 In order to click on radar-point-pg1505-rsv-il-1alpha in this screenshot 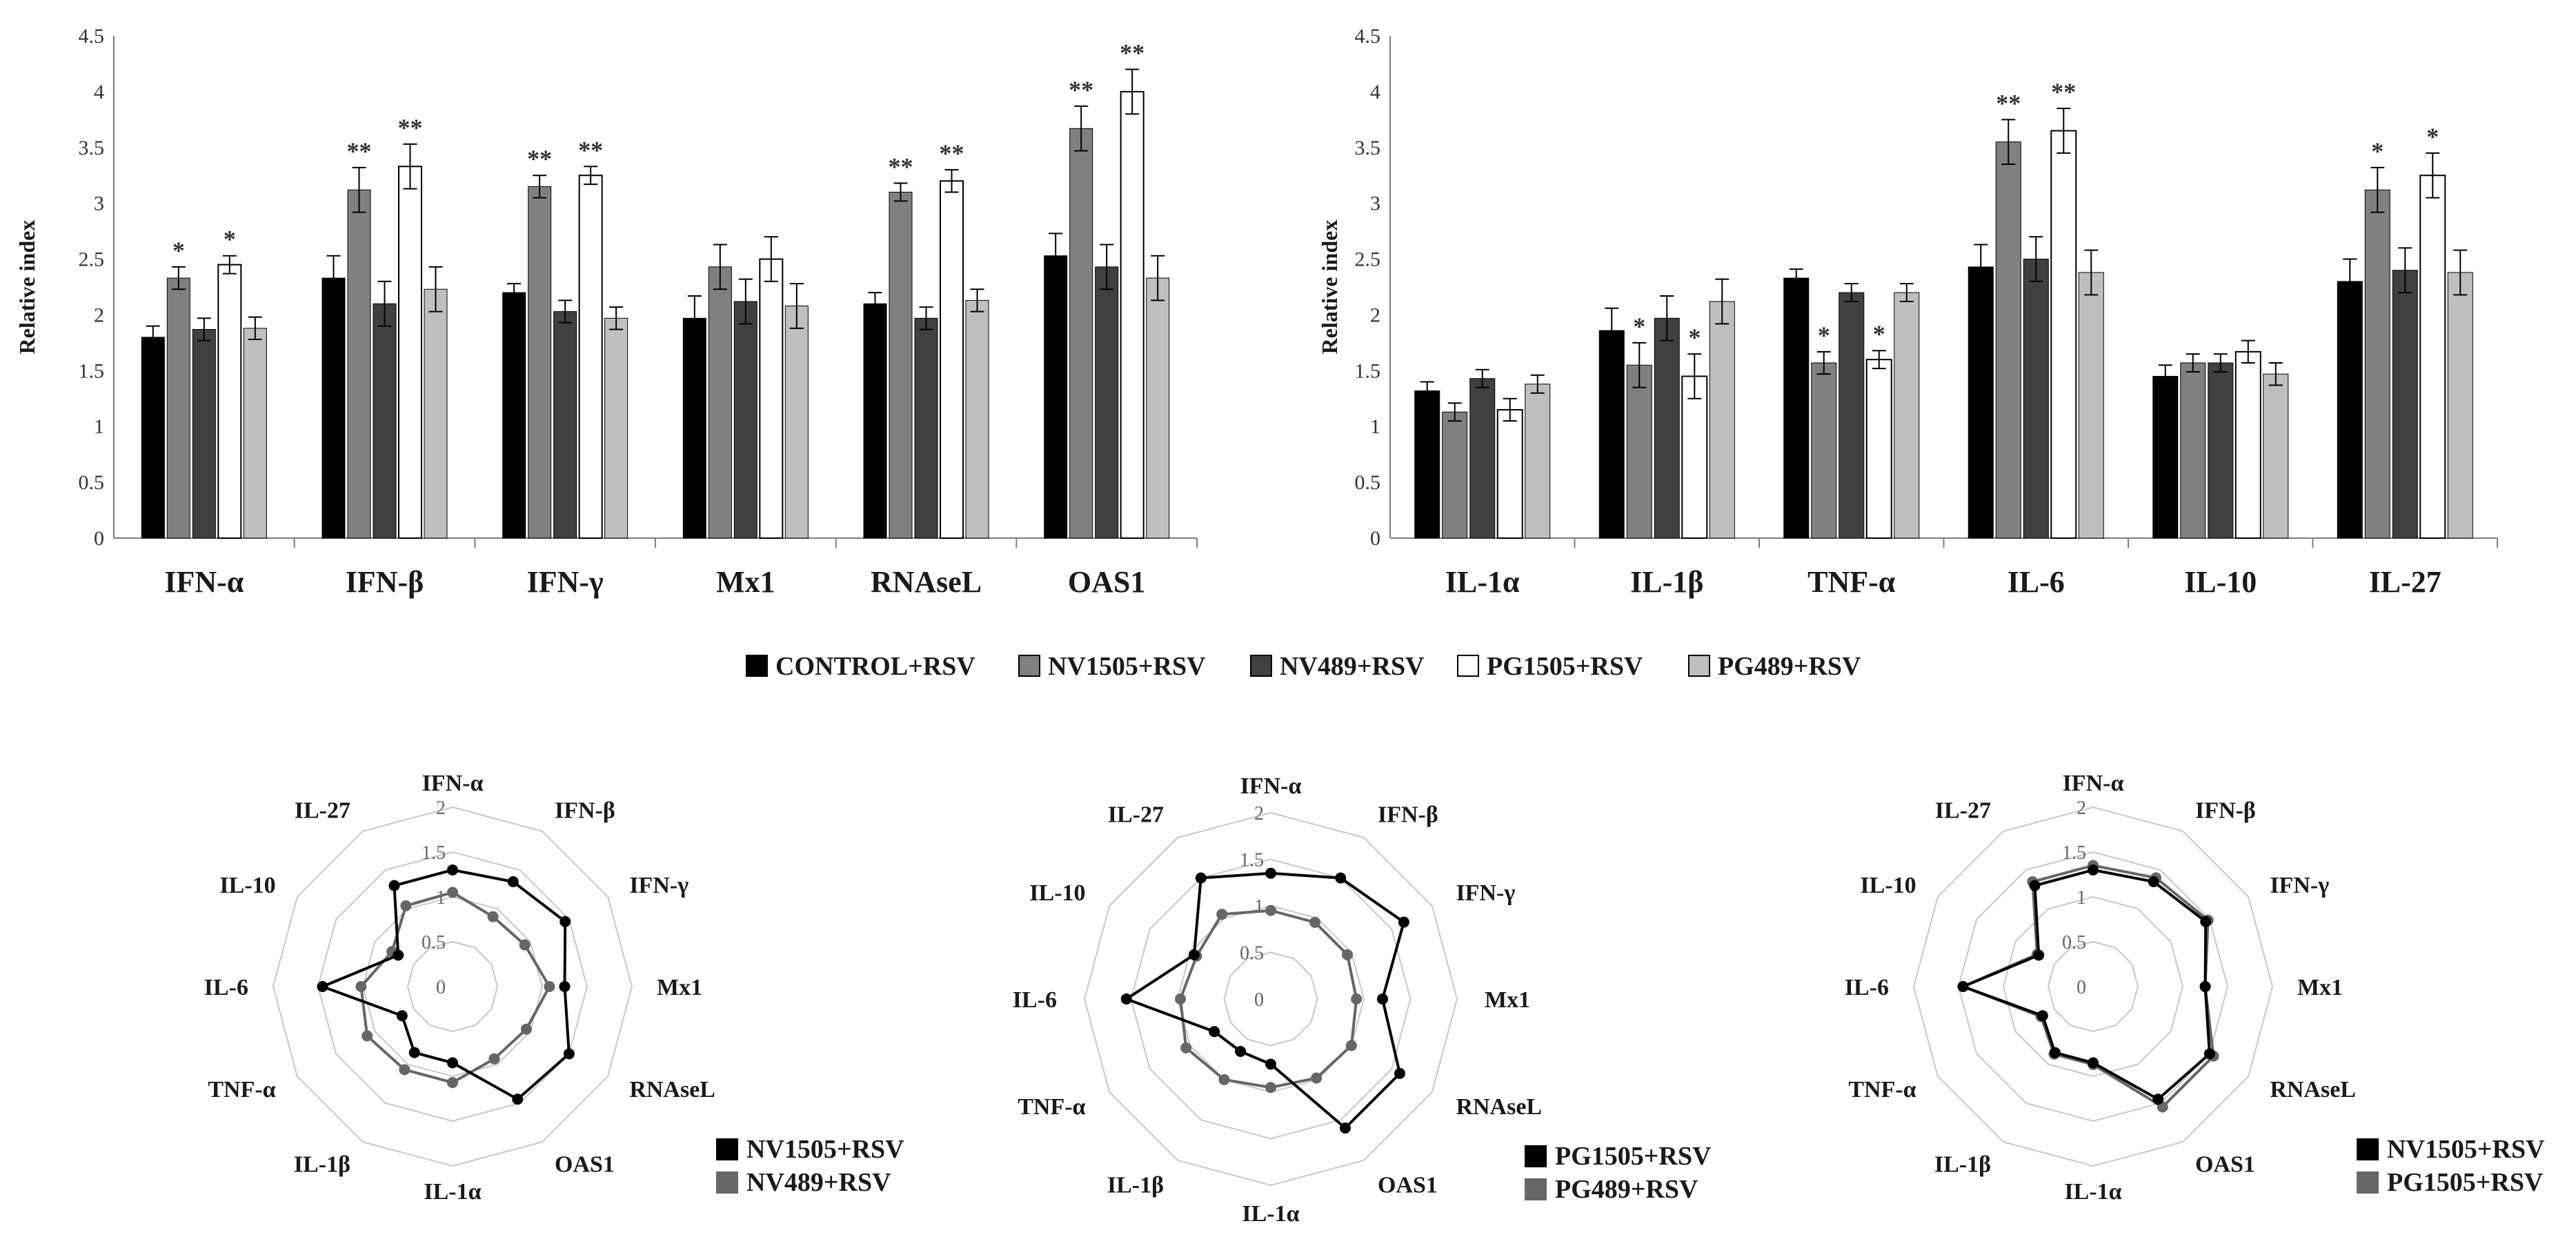, I will do `click(1270, 1064)`.